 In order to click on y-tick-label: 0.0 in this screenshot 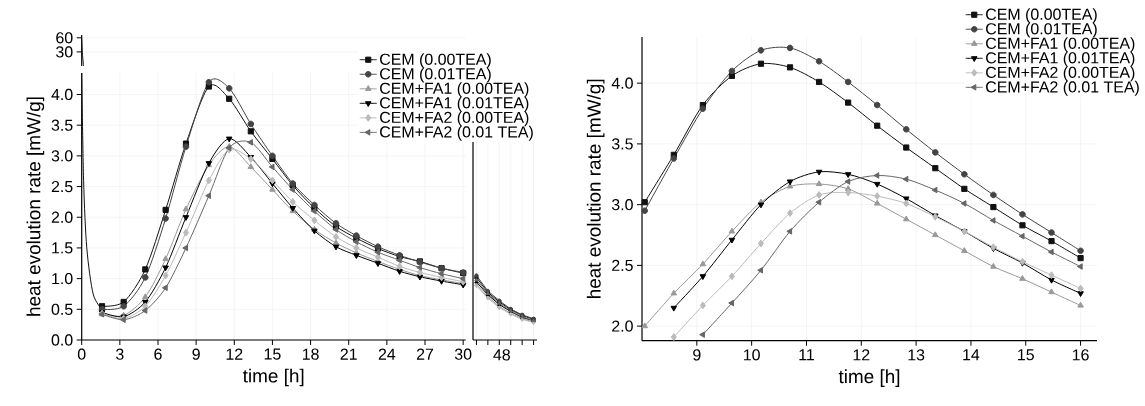, I will do `click(62, 340)`.